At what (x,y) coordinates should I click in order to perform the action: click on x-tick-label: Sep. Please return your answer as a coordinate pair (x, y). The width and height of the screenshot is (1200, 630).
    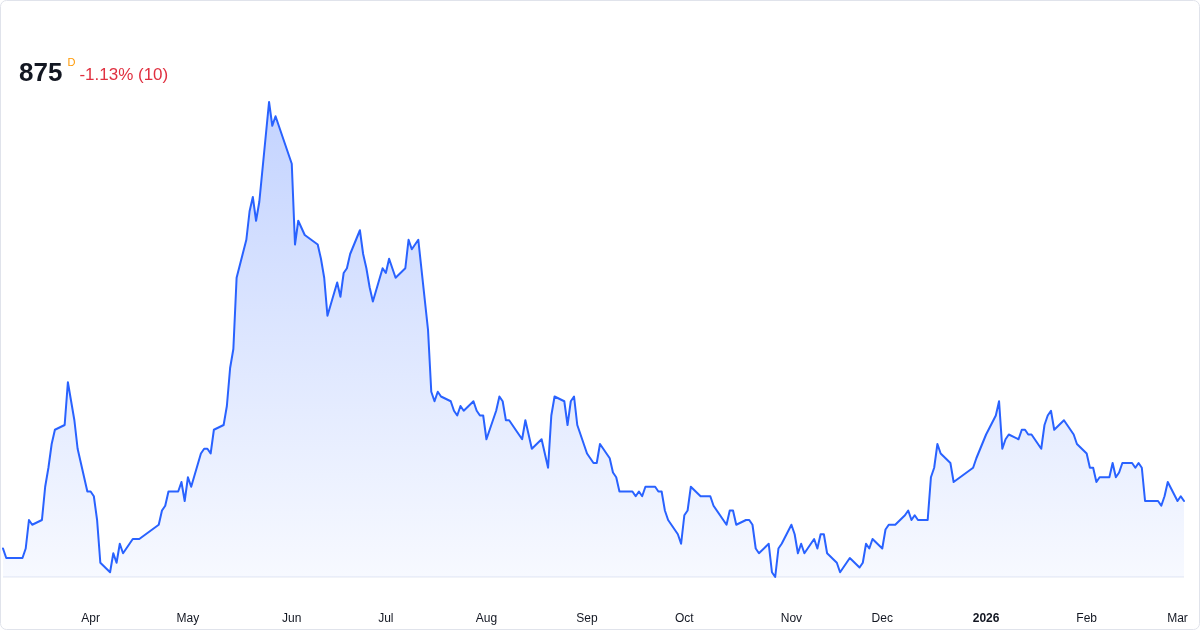
    Looking at the image, I should click on (587, 618).